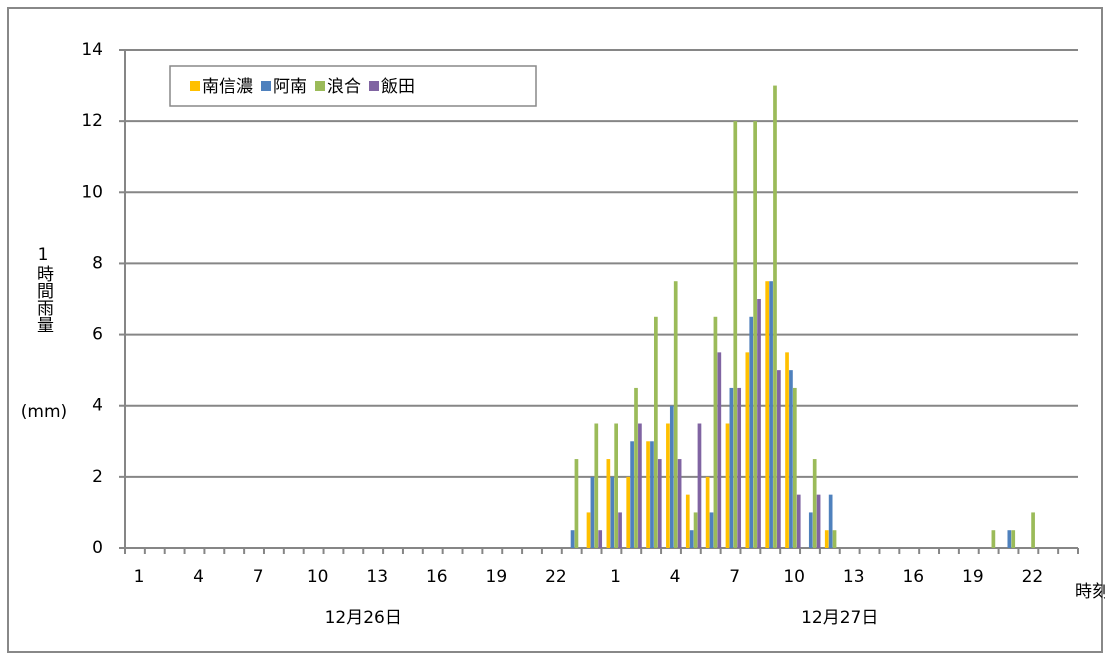 This screenshot has width=1105, height=659. What do you see at coordinates (839, 618) in the screenshot?
I see `date-label: 12月27日` at bounding box center [839, 618].